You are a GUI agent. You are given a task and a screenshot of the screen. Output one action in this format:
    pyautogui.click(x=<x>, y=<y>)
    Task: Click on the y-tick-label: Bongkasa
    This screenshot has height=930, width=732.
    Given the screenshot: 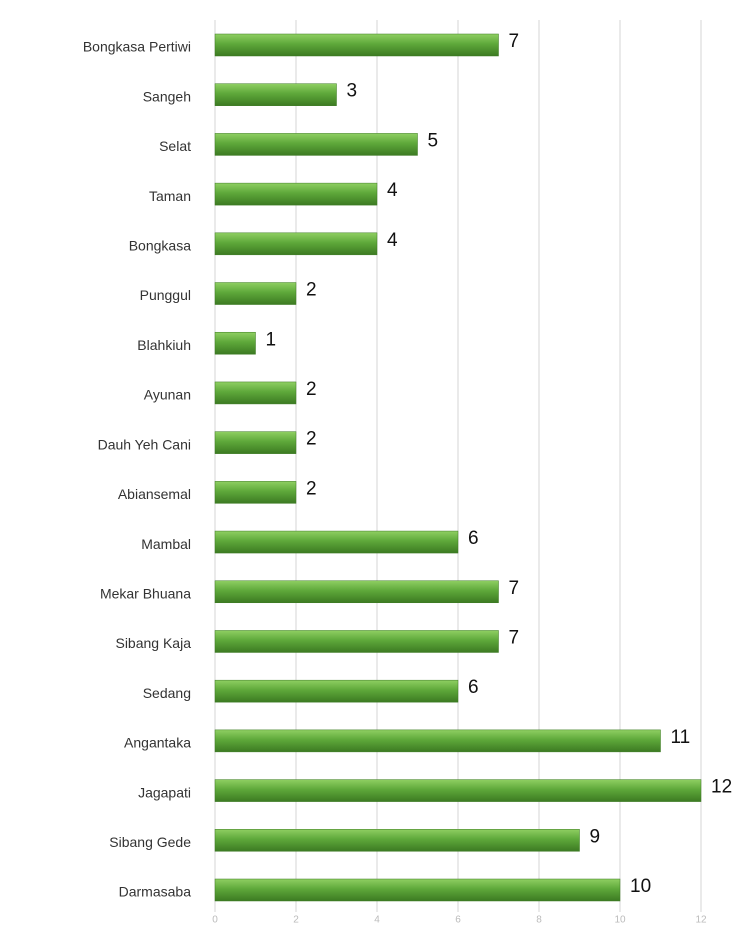 What is the action you would take?
    pyautogui.click(x=160, y=246)
    